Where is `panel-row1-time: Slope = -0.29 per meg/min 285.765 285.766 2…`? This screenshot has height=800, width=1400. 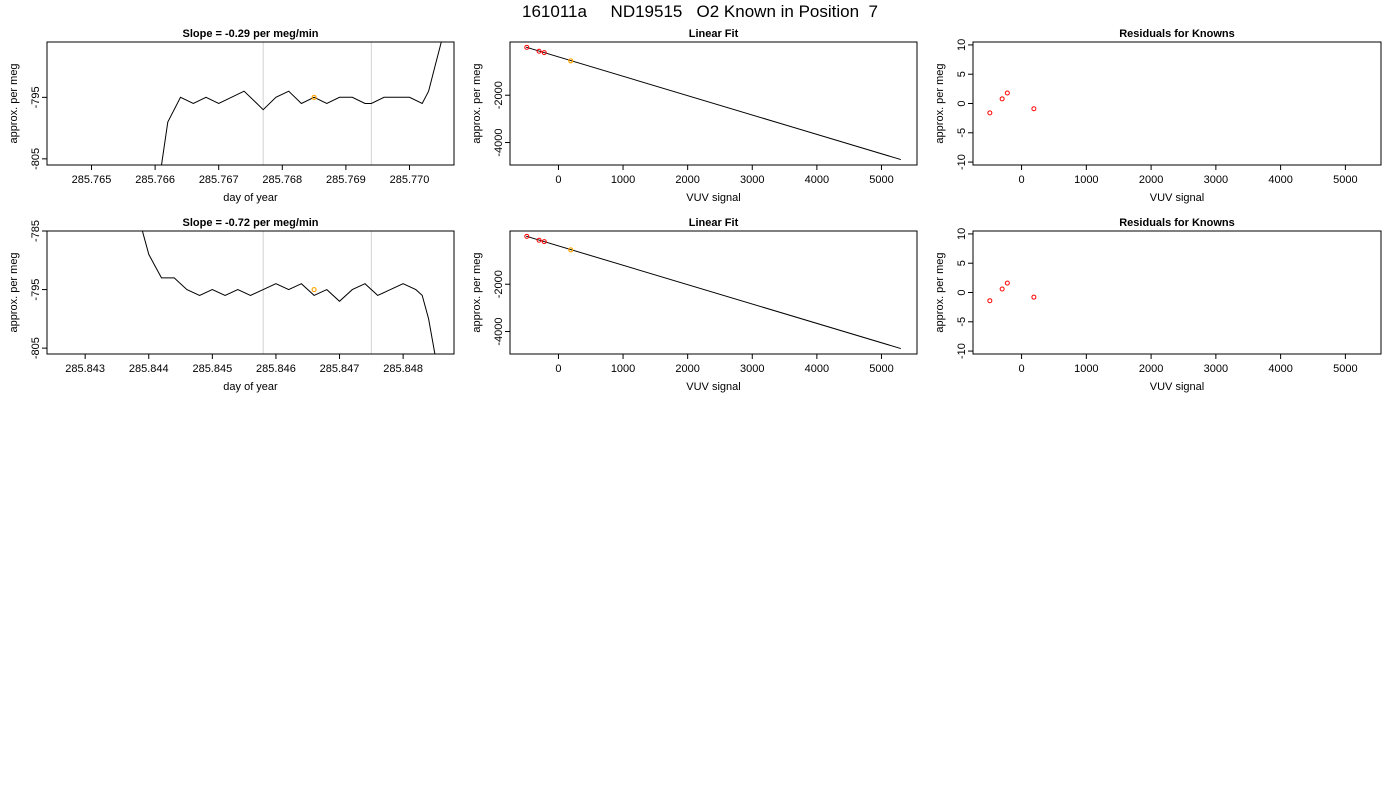 panel-row1-time: Slope = -0.29 per meg/min 285.765 285.766 2… is located at coordinates (231, 116).